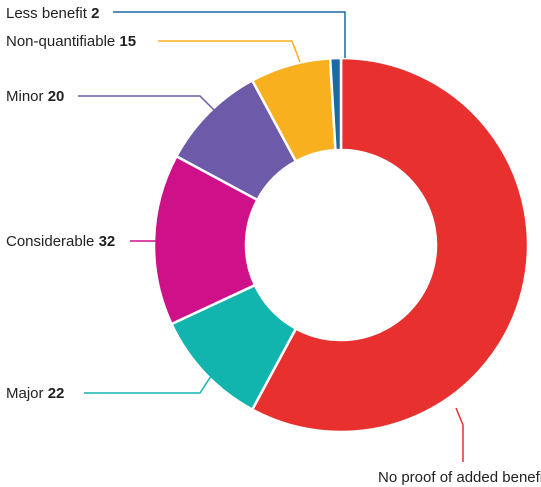 Image resolution: width=541 pixels, height=487 pixels. Describe the element at coordinates (107, 241) in the screenshot. I see `label-value-considerable: 32` at that location.